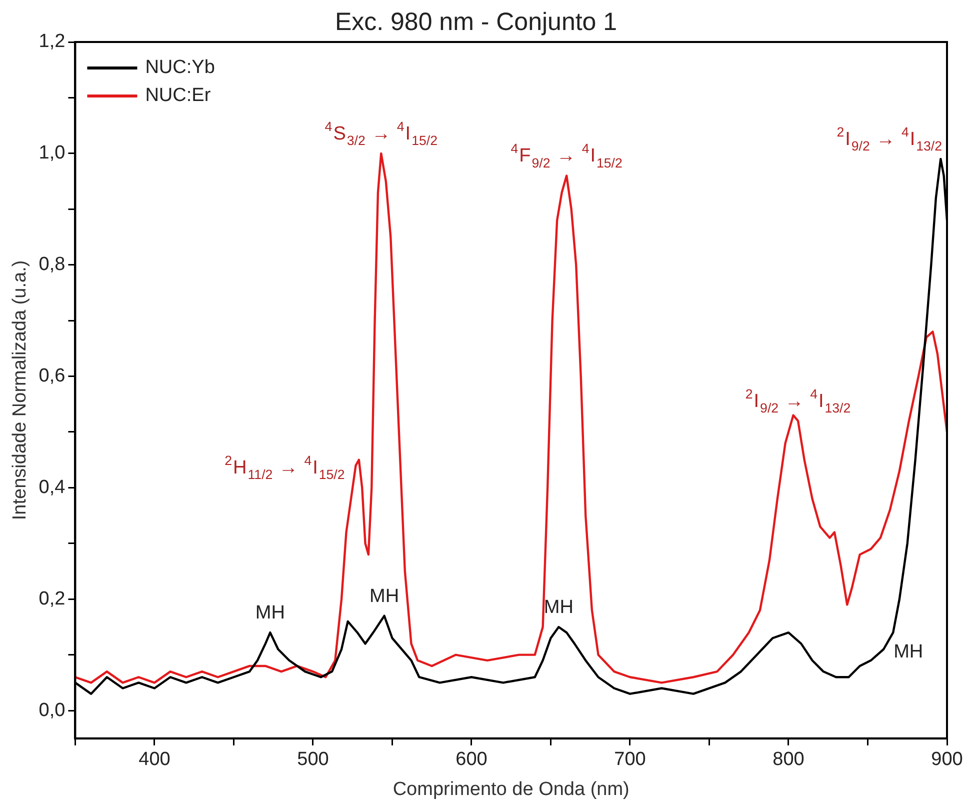 The height and width of the screenshot is (810, 969). Describe the element at coordinates (52, 41) in the screenshot. I see `y-tick-label: 1,2` at that location.